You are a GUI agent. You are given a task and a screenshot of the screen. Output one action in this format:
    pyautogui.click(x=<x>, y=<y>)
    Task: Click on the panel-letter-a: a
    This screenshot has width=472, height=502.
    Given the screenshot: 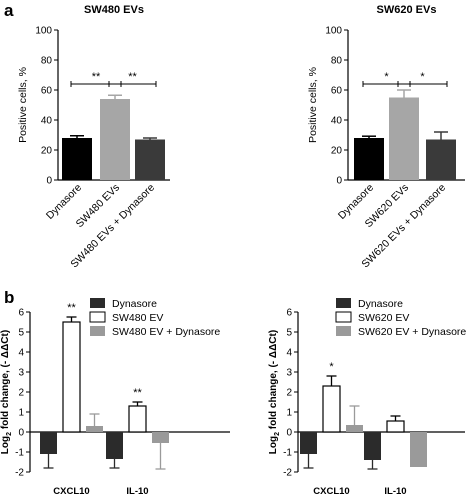 What is the action you would take?
    pyautogui.click(x=9, y=10)
    